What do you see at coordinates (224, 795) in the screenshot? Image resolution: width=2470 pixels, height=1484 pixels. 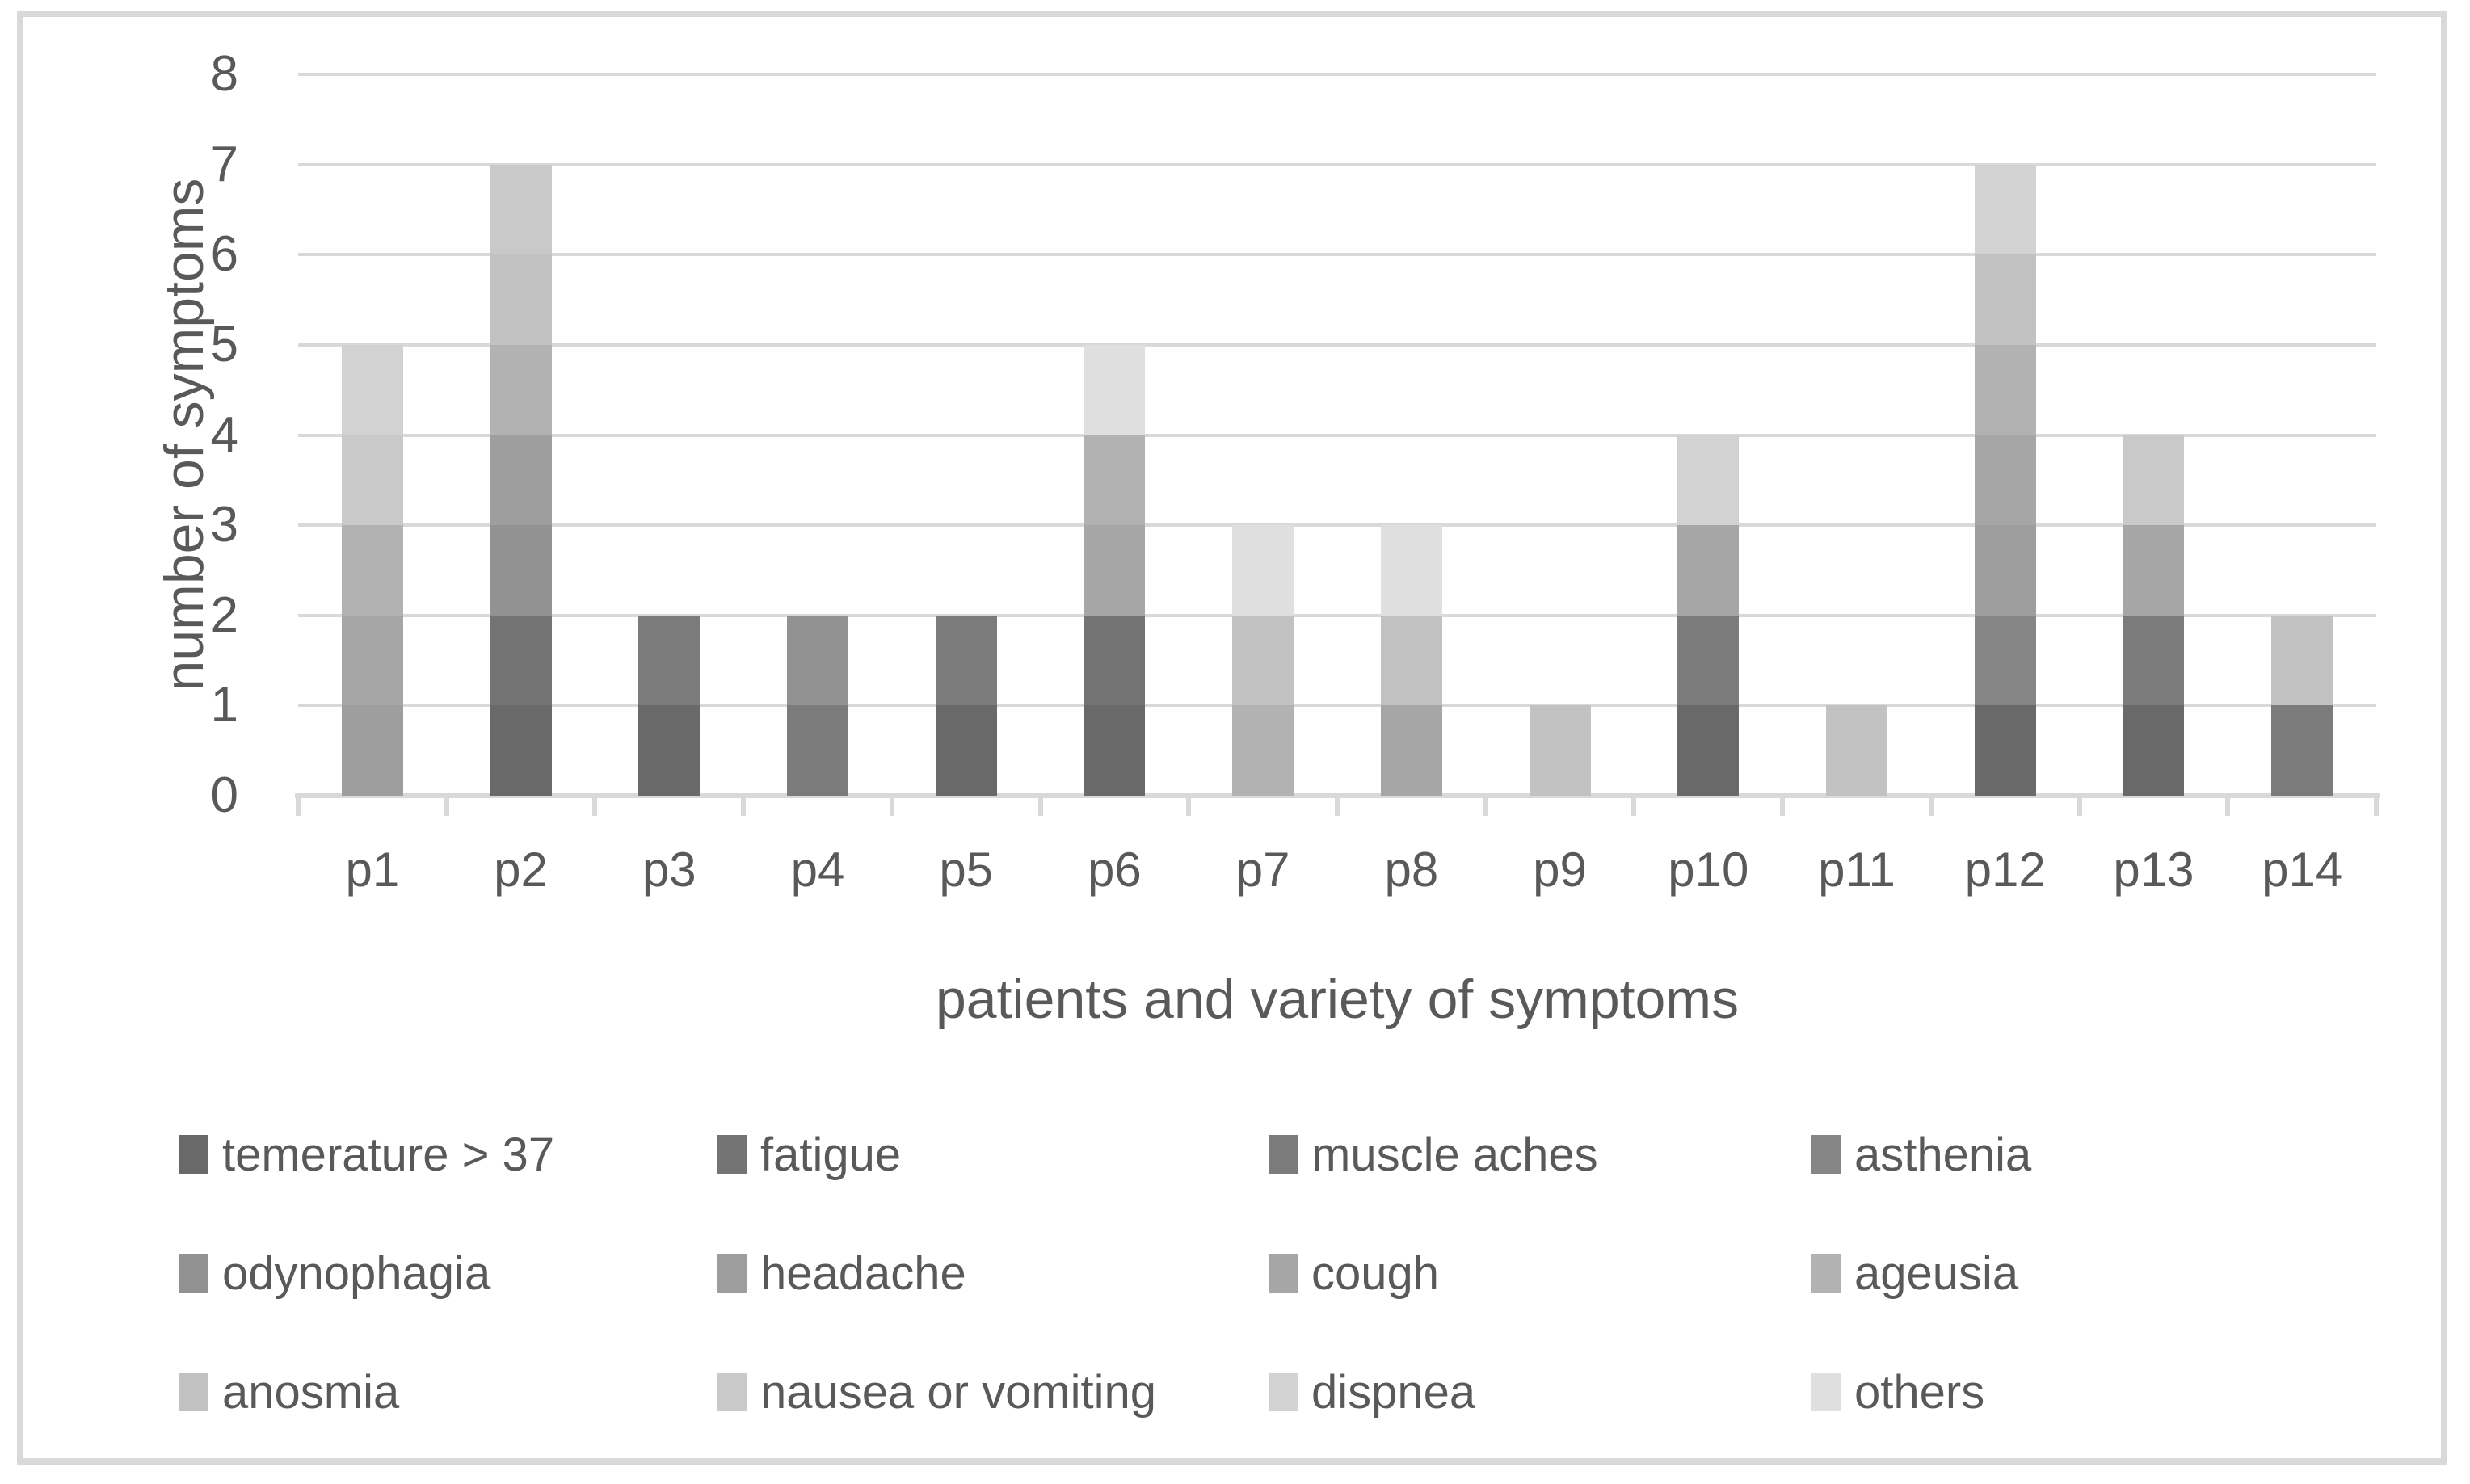 I see `y-tick-label: 0` at bounding box center [224, 795].